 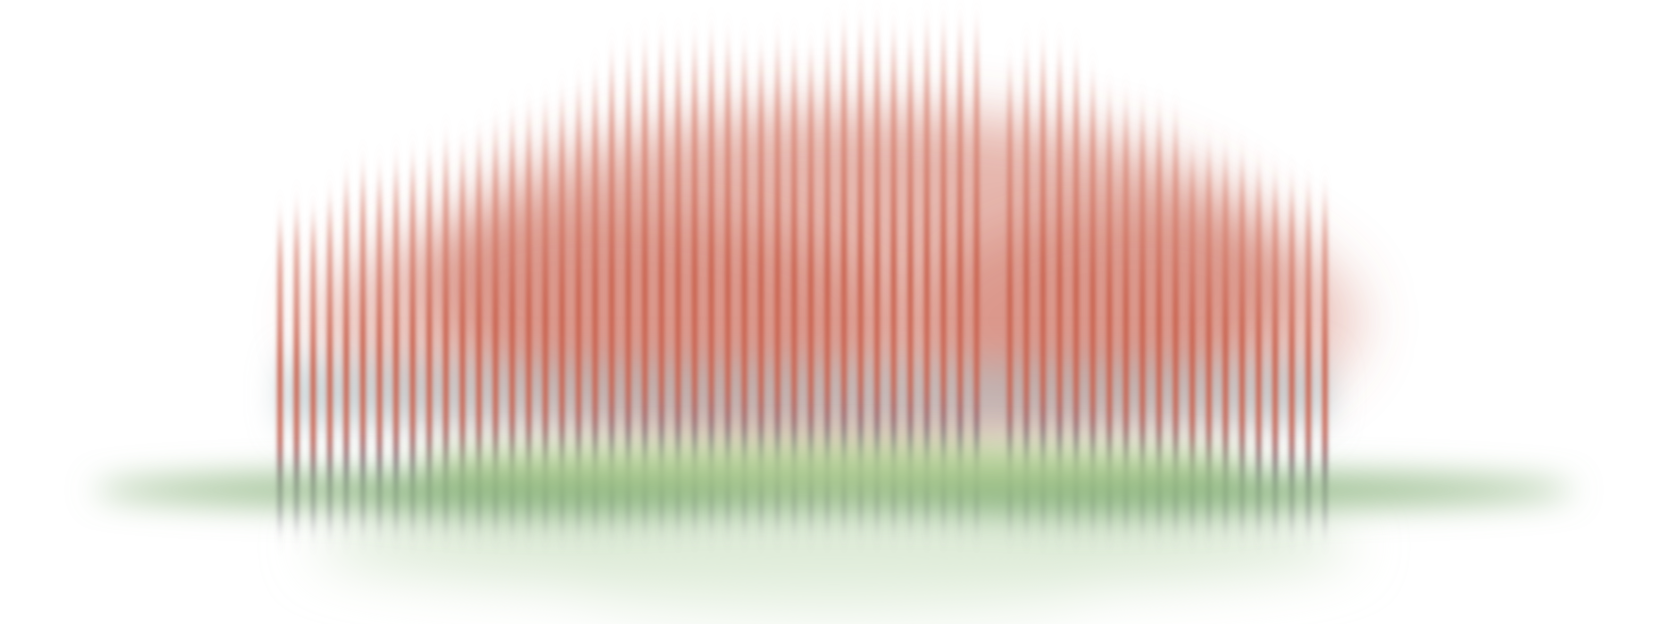 What do you see at coordinates (834, 557) in the screenshot?
I see `green-mist` at bounding box center [834, 557].